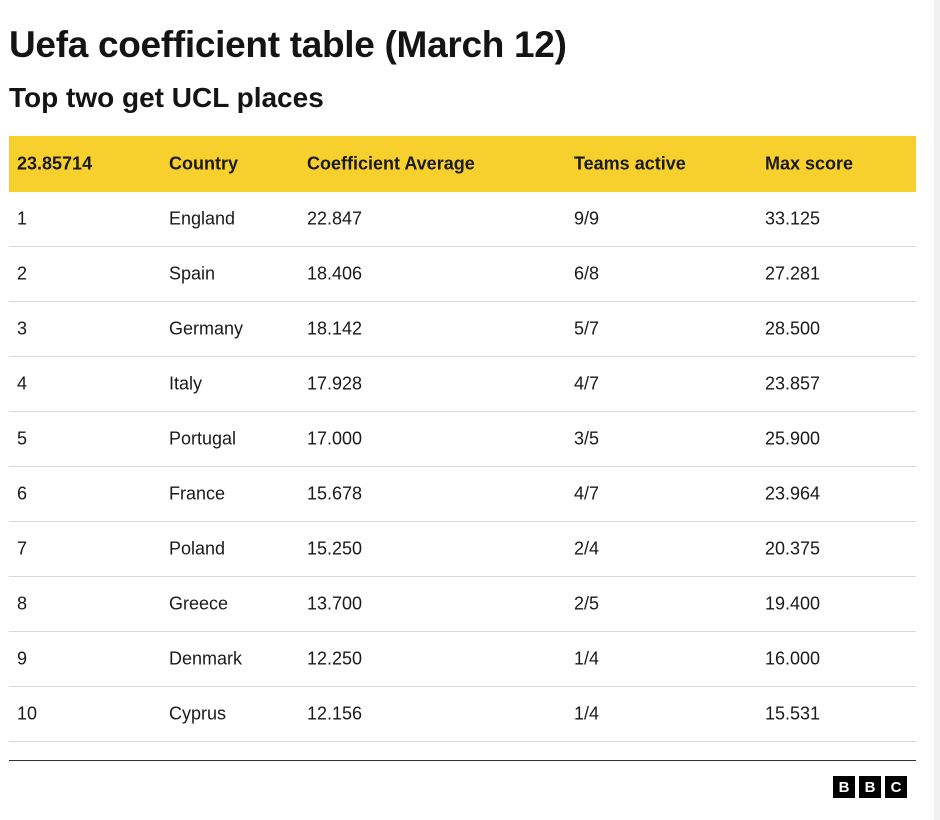 This screenshot has width=940, height=820. I want to click on cell-max-score: 19.400, so click(793, 603).